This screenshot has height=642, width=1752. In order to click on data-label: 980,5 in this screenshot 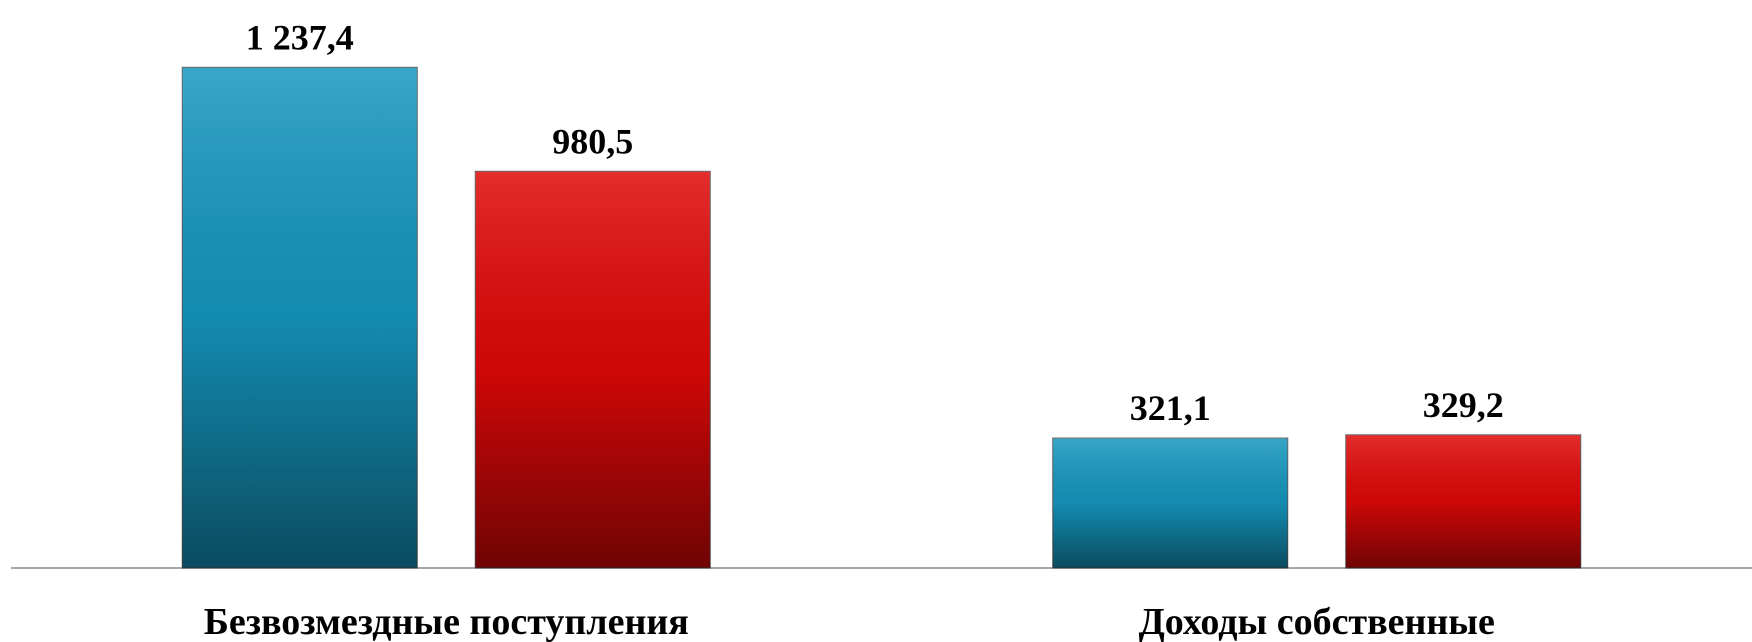, I will do `click(592, 141)`.